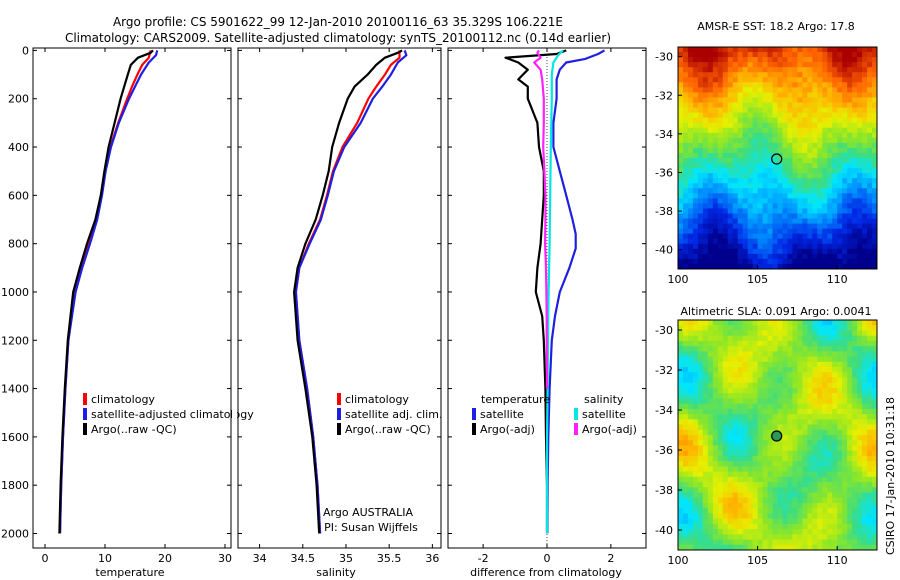 The width and height of the screenshot is (900, 580). I want to click on series-line-argo-raw-qc, so click(348, 291).